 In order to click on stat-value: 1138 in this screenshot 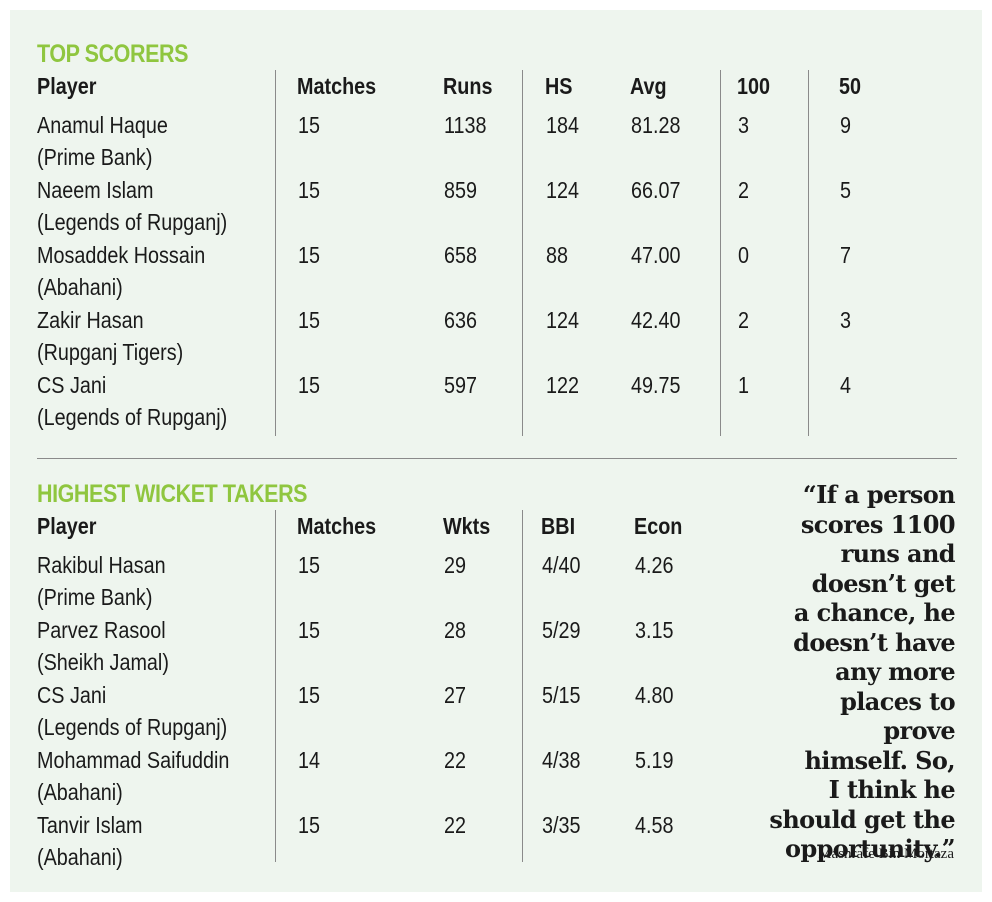, I will do `click(465, 125)`.